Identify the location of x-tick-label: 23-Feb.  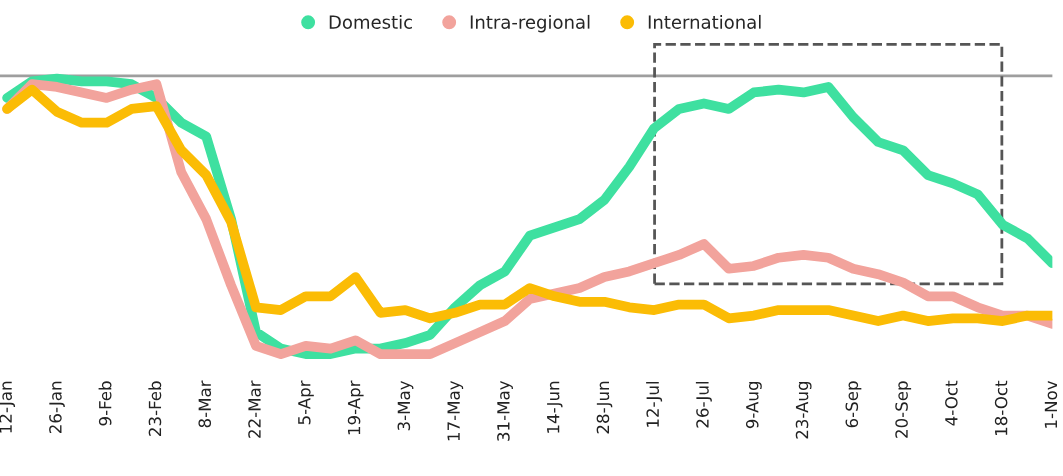
(155, 408).